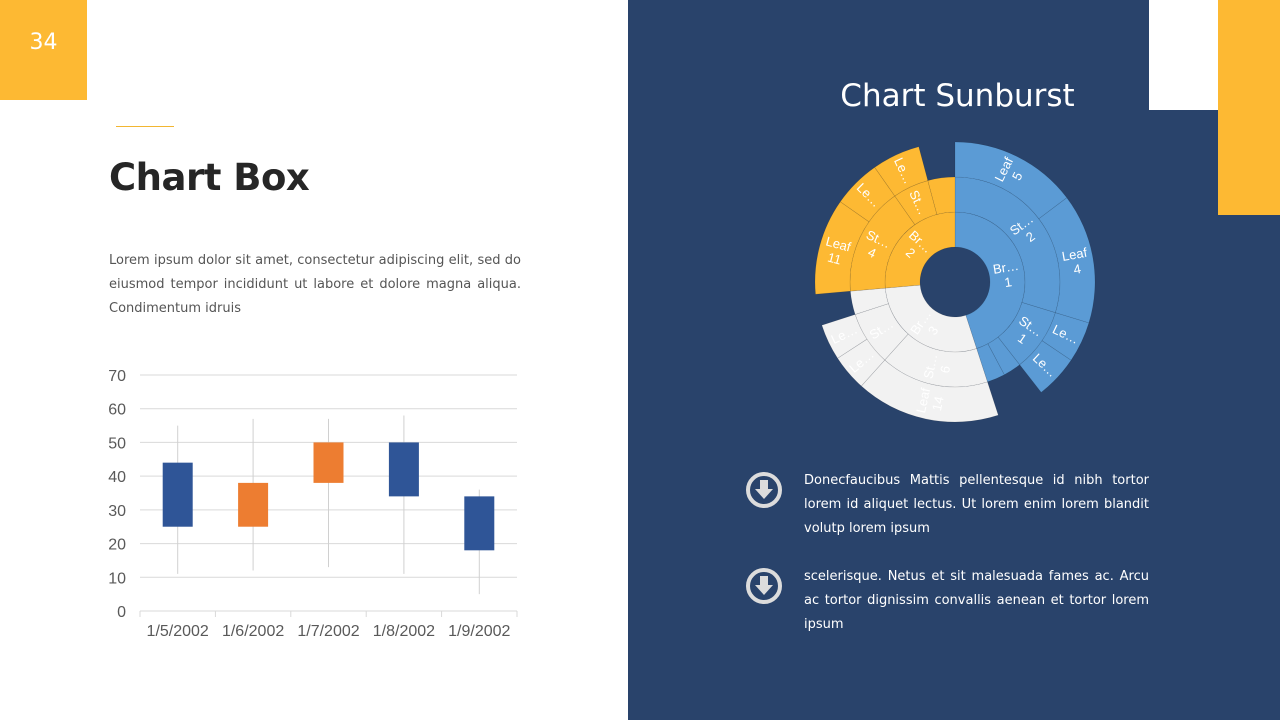  What do you see at coordinates (117, 578) in the screenshot?
I see `y-tick-label: 10` at bounding box center [117, 578].